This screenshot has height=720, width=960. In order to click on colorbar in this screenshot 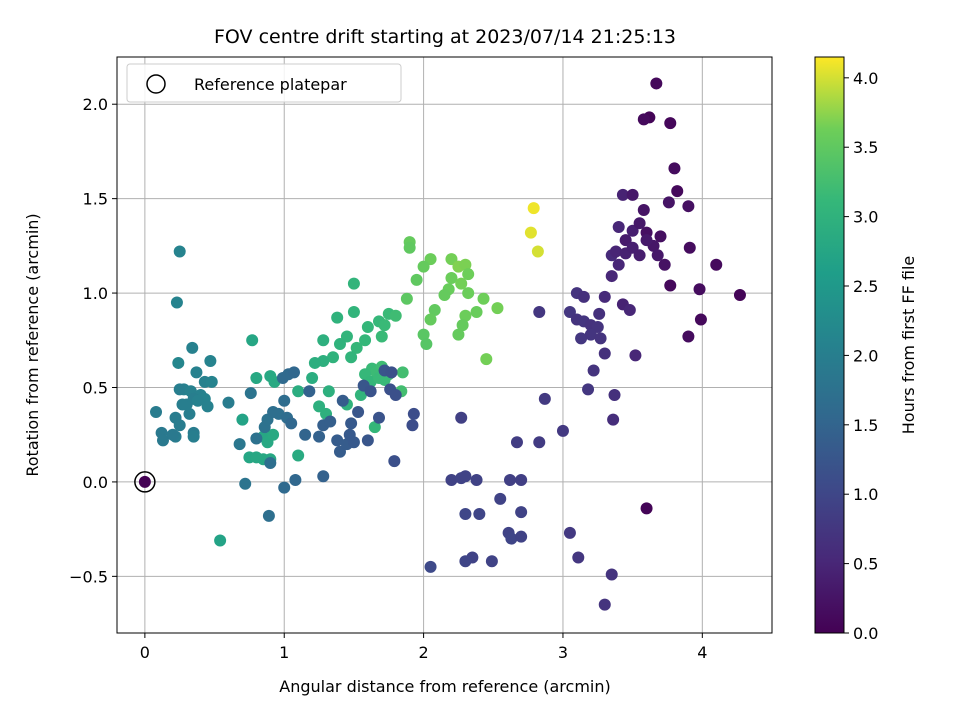, I will do `click(829, 345)`.